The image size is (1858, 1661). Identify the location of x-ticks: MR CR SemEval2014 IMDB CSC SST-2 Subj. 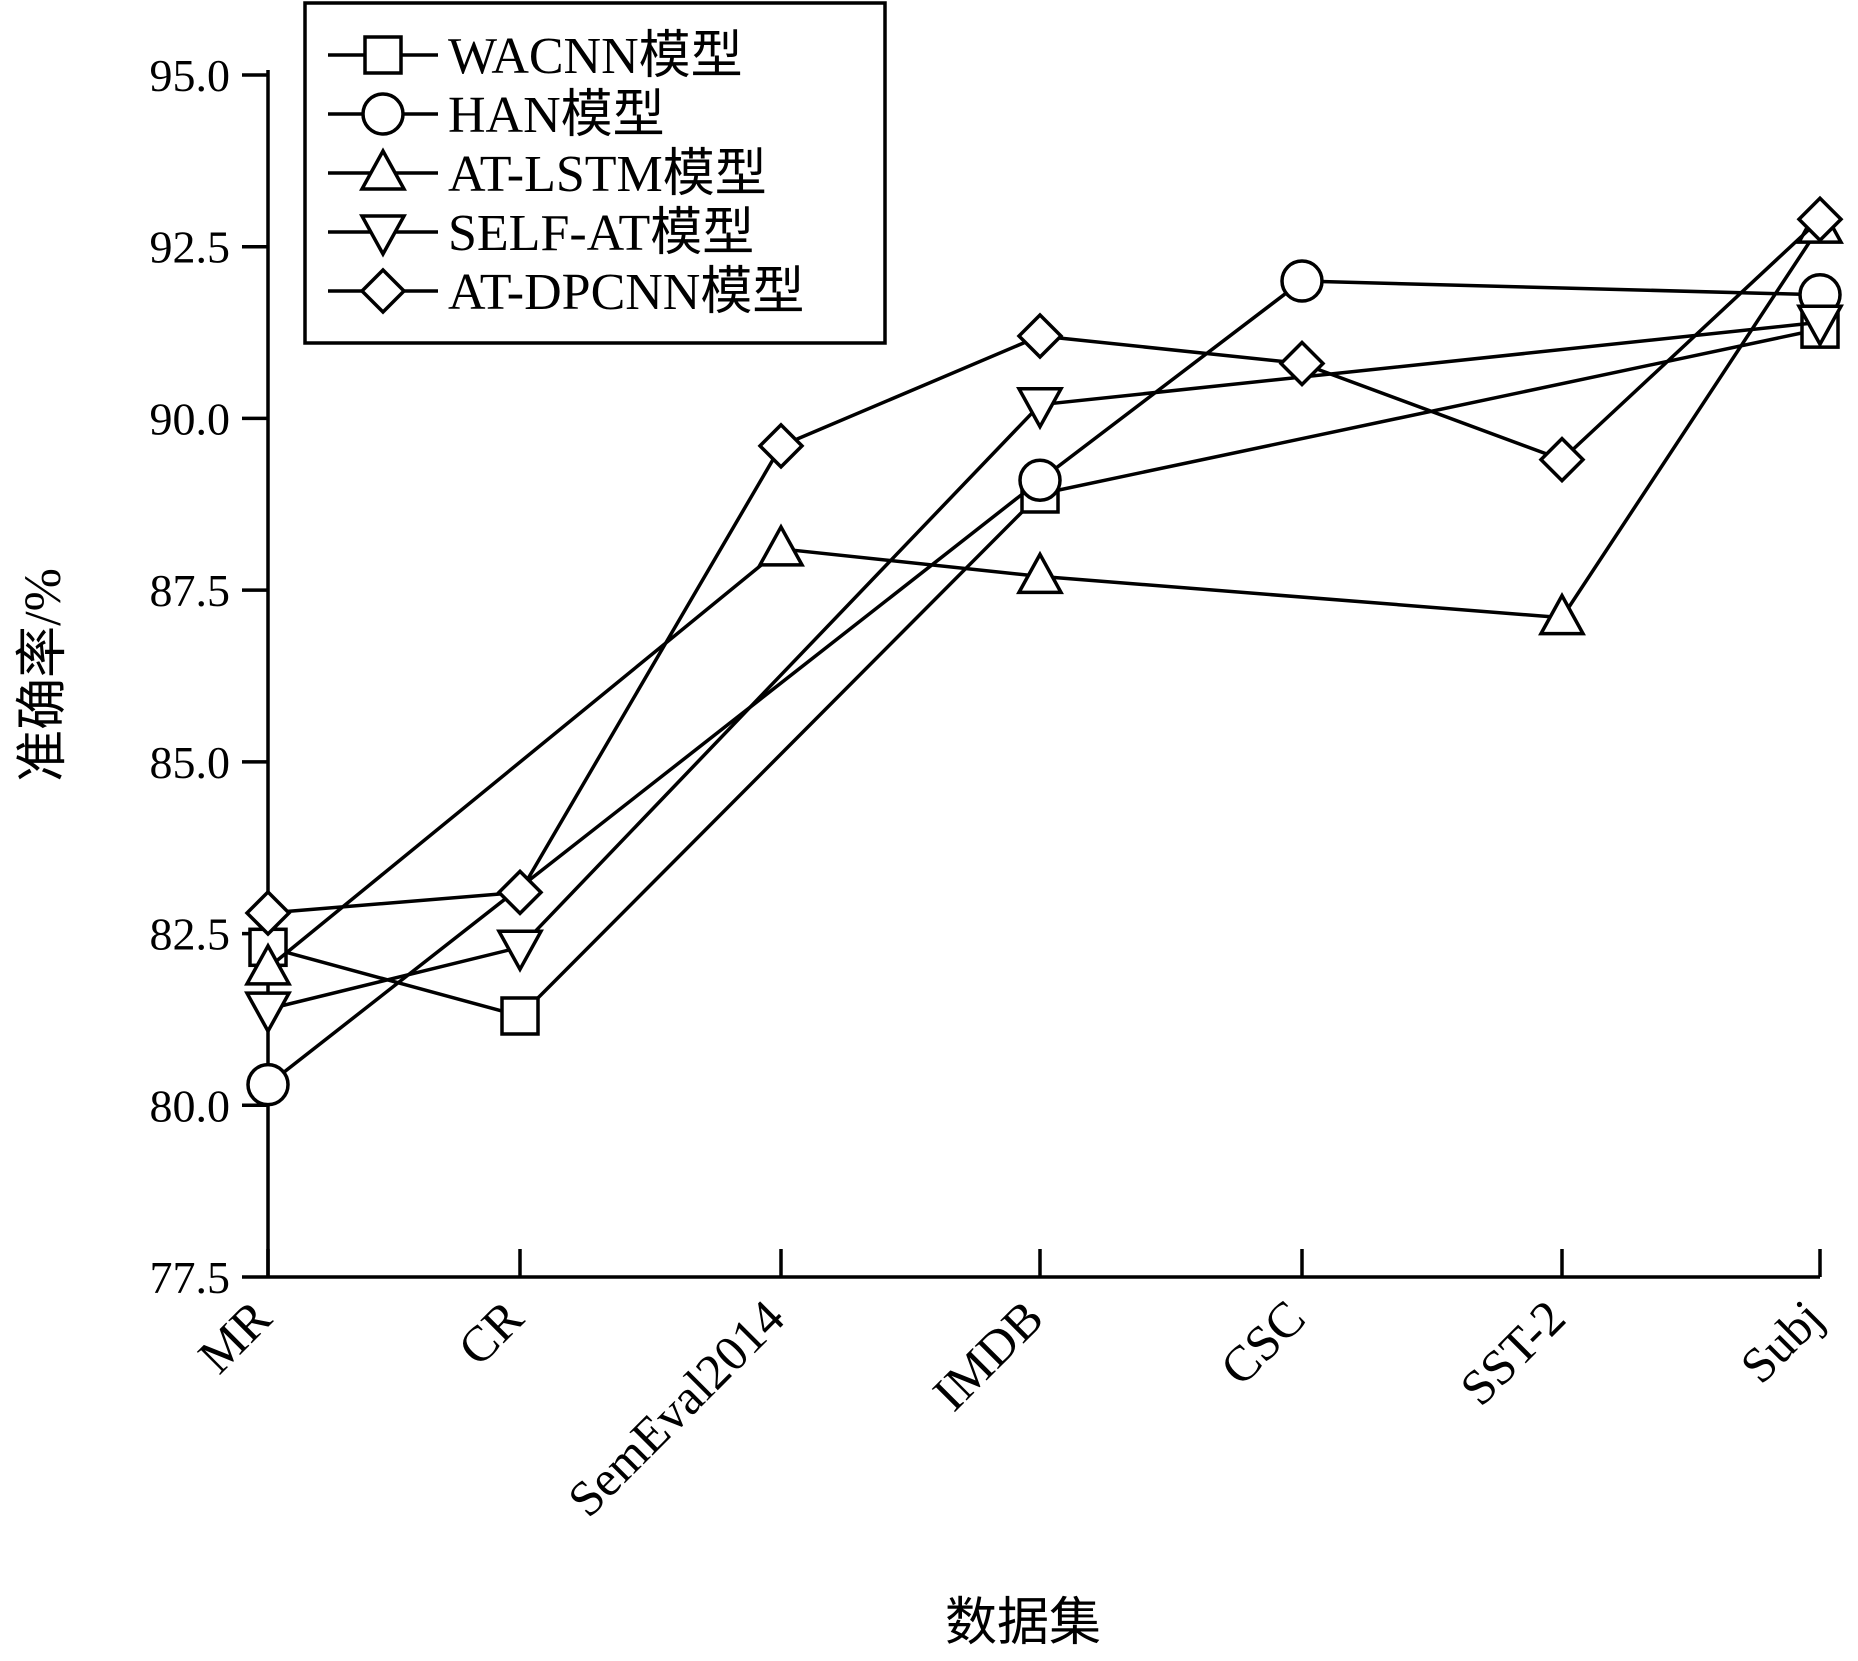
(1010, 1388).